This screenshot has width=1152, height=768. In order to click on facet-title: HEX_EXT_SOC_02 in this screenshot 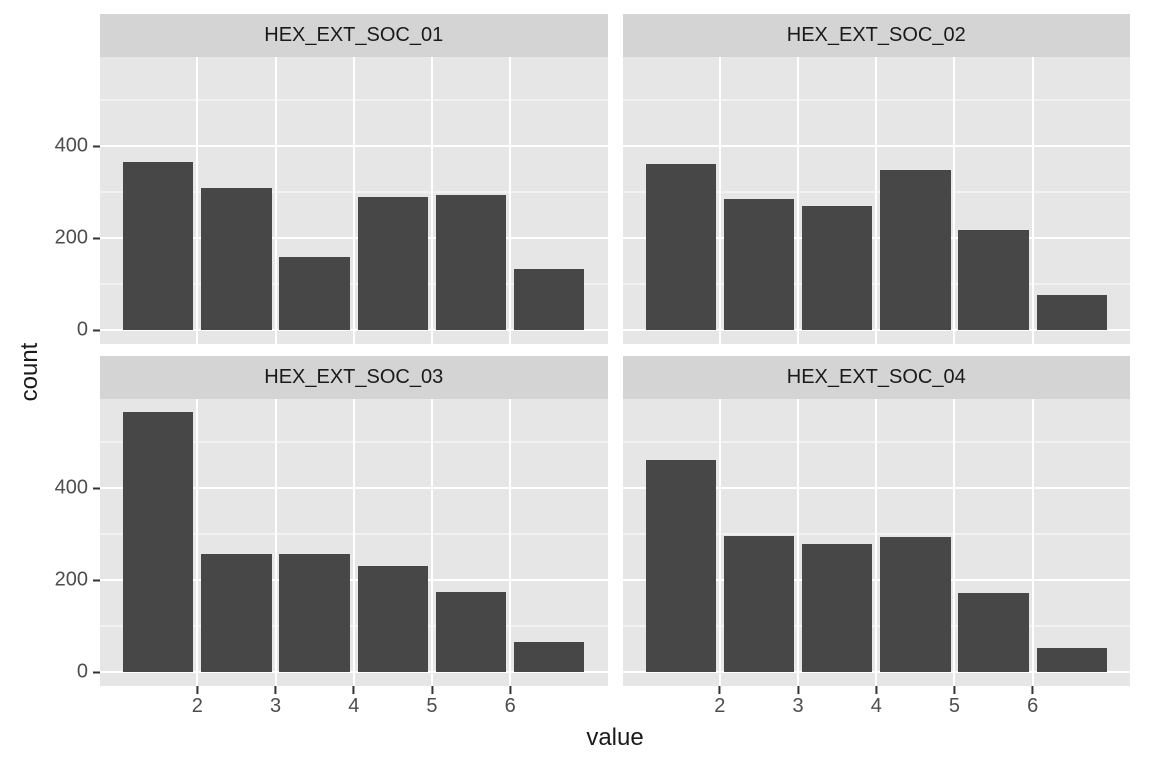, I will do `click(876, 35)`.